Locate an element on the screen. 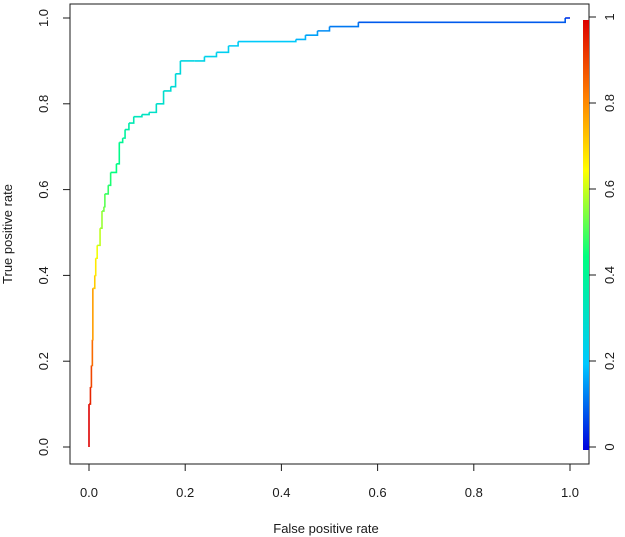 Image resolution: width=625 pixels, height=537 pixels. x-tick-label: 0.0 is located at coordinates (89, 492).